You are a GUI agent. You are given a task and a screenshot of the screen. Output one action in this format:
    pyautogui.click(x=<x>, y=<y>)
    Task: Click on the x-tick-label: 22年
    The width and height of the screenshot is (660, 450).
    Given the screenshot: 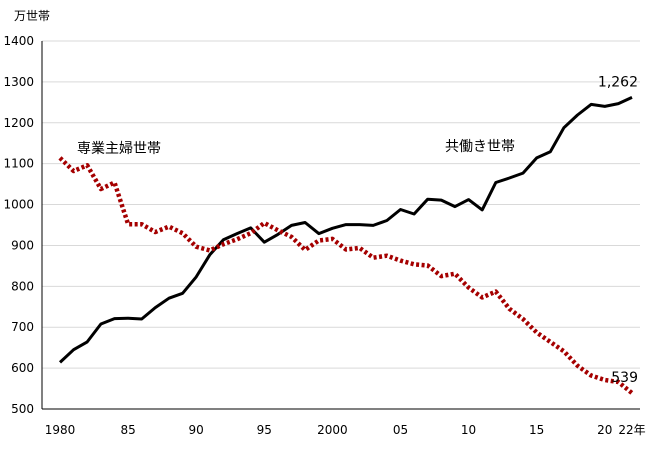 What is the action you would take?
    pyautogui.click(x=631, y=430)
    